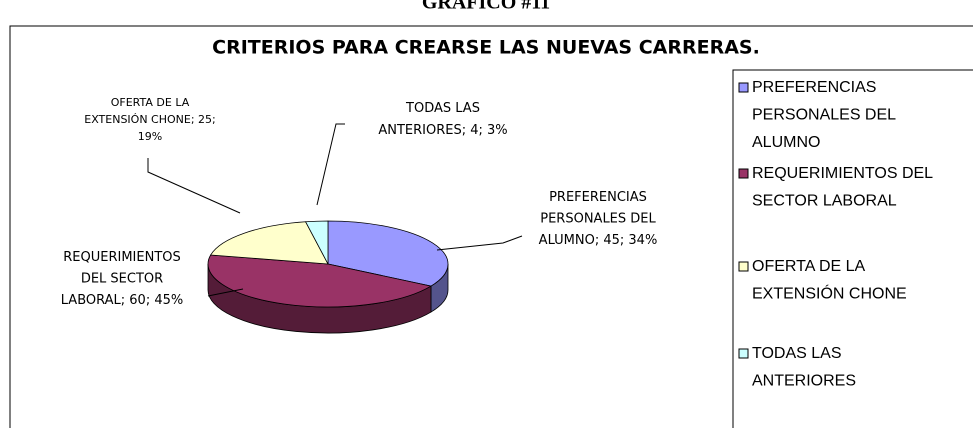  I want to click on heading: GRÁFICO #11, so click(486, 7).